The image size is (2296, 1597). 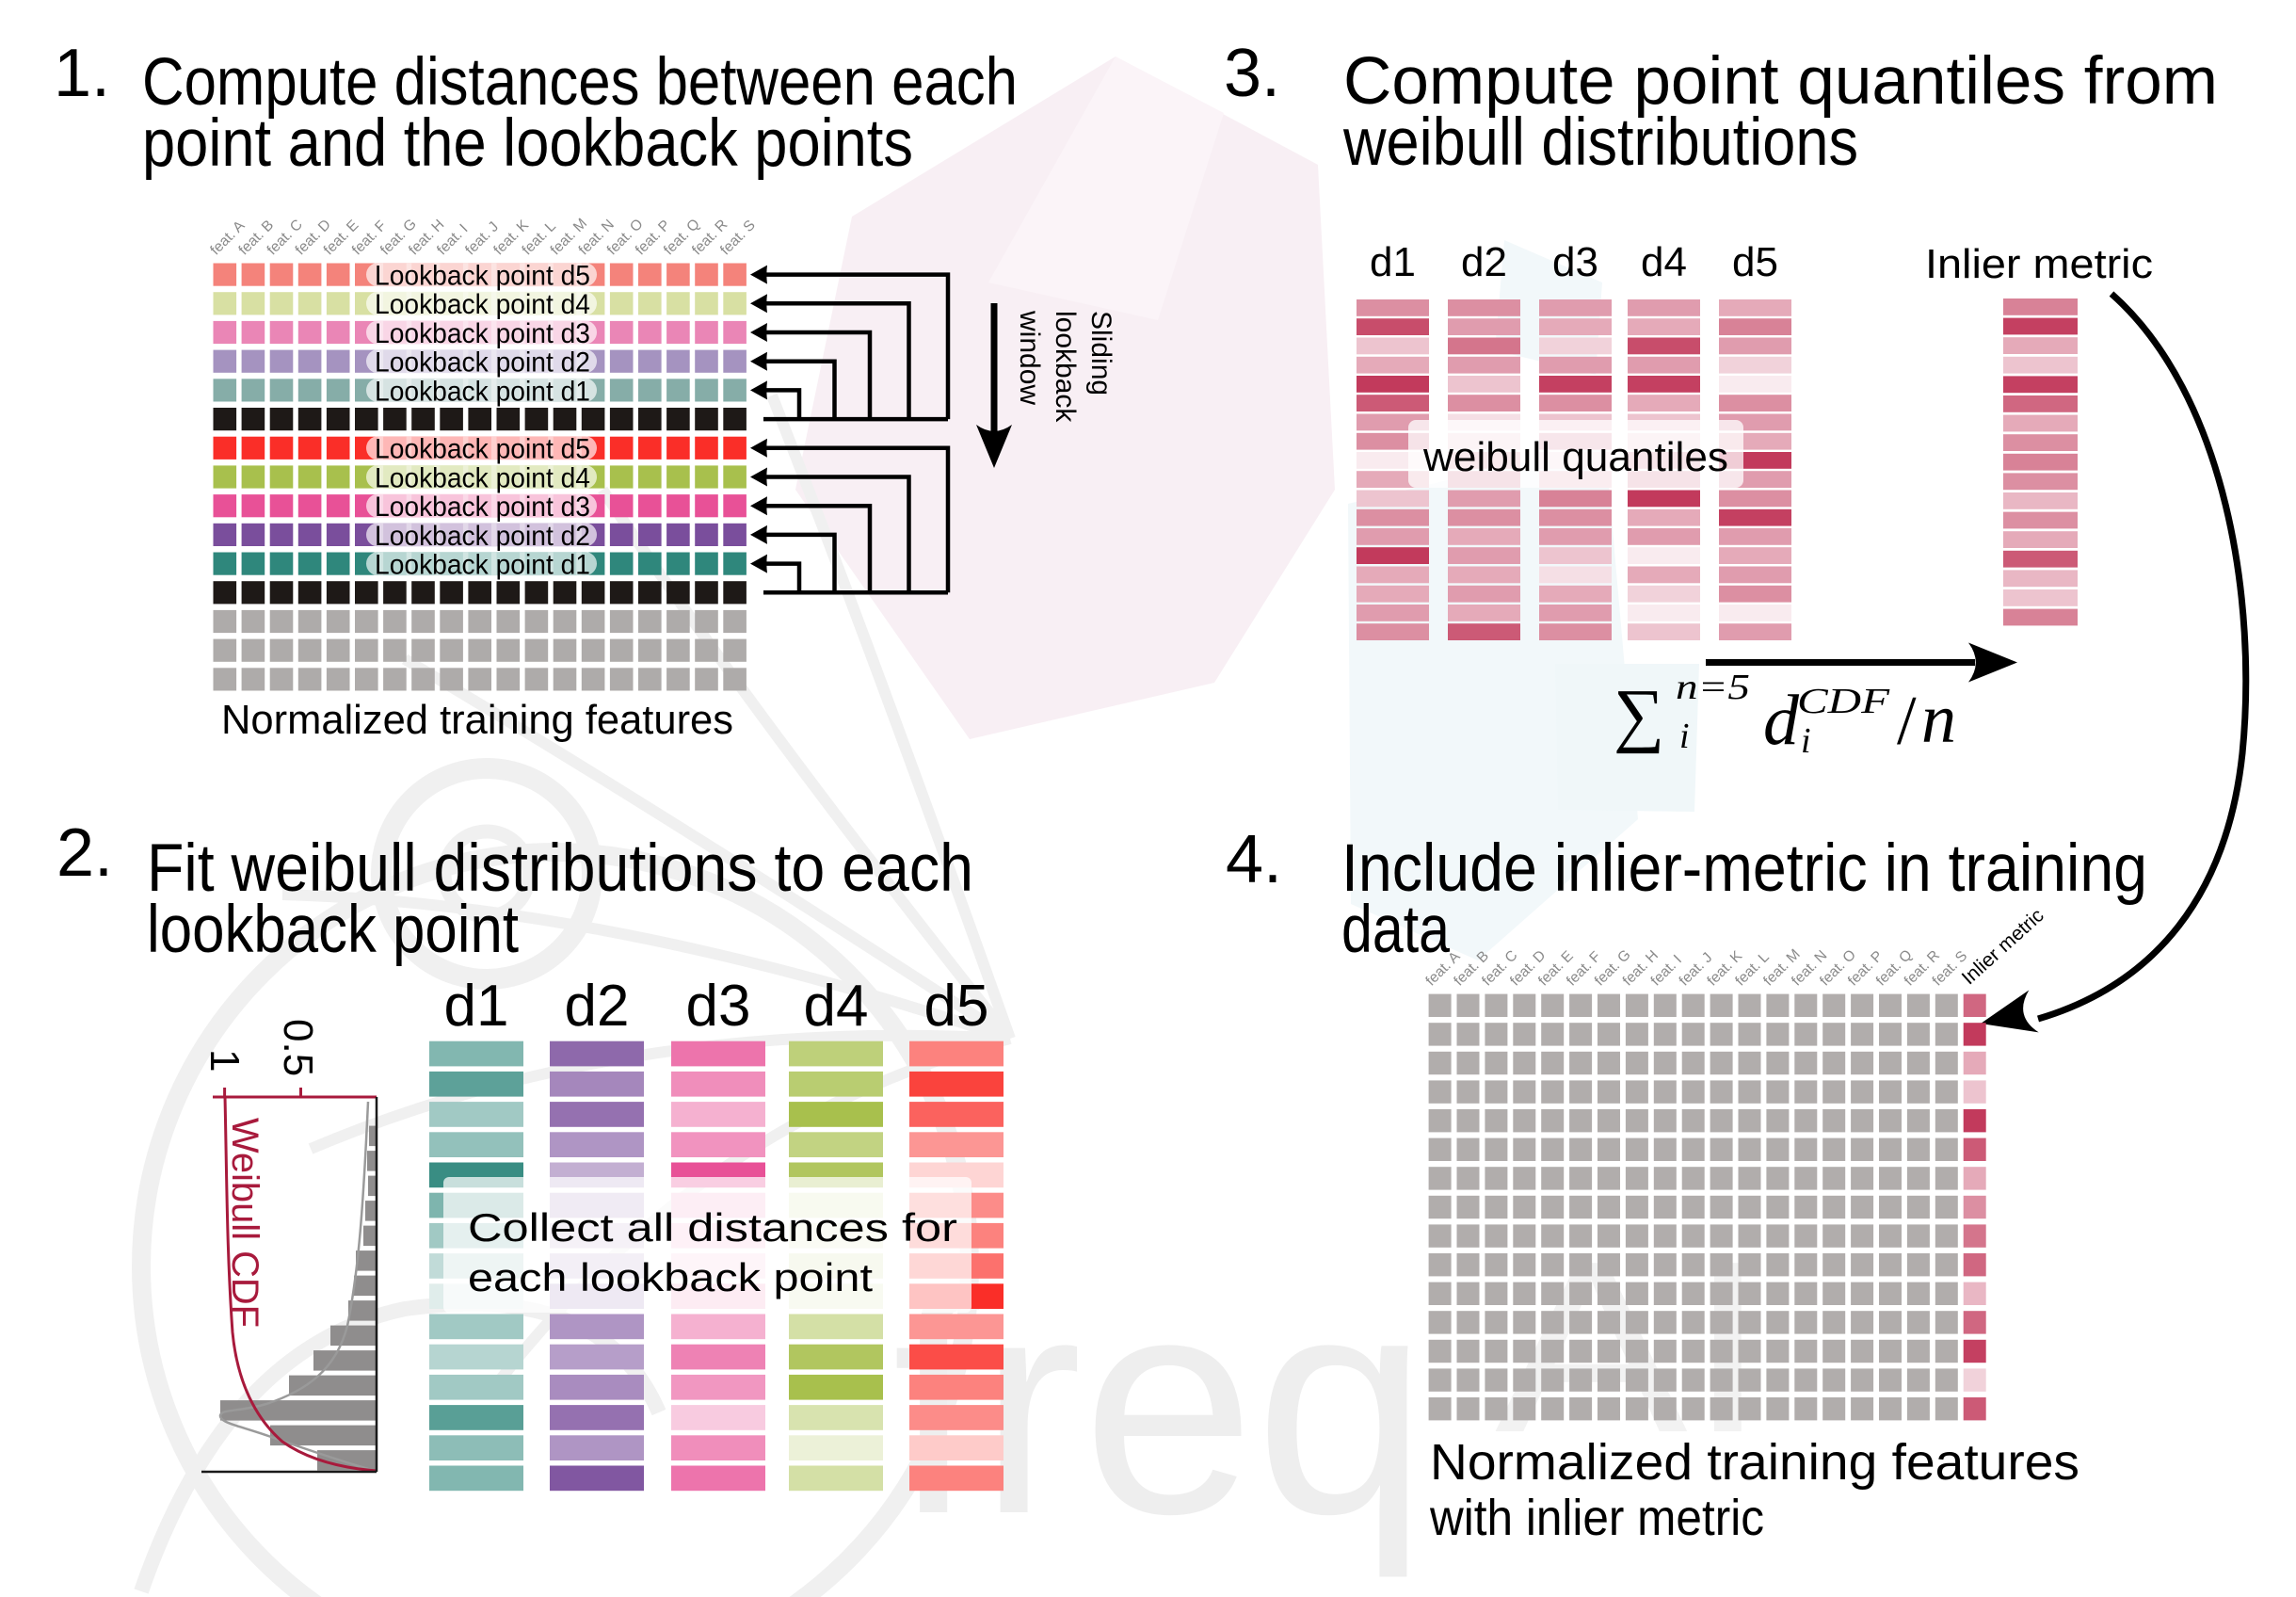 I want to click on svg-text: n, so click(x=1939, y=719).